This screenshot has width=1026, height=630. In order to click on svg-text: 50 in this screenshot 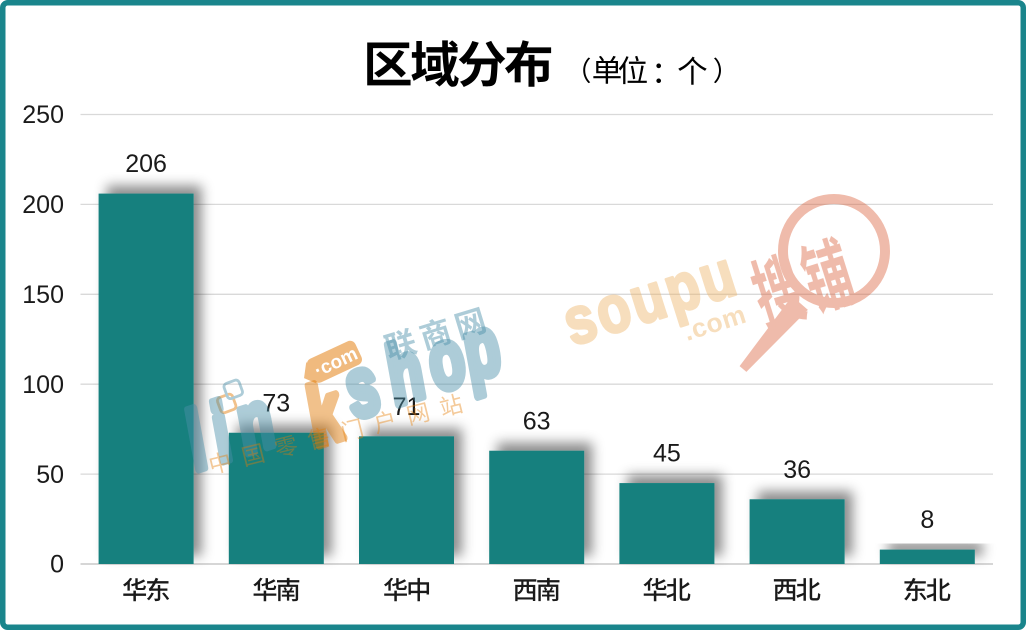, I will do `click(50, 475)`.